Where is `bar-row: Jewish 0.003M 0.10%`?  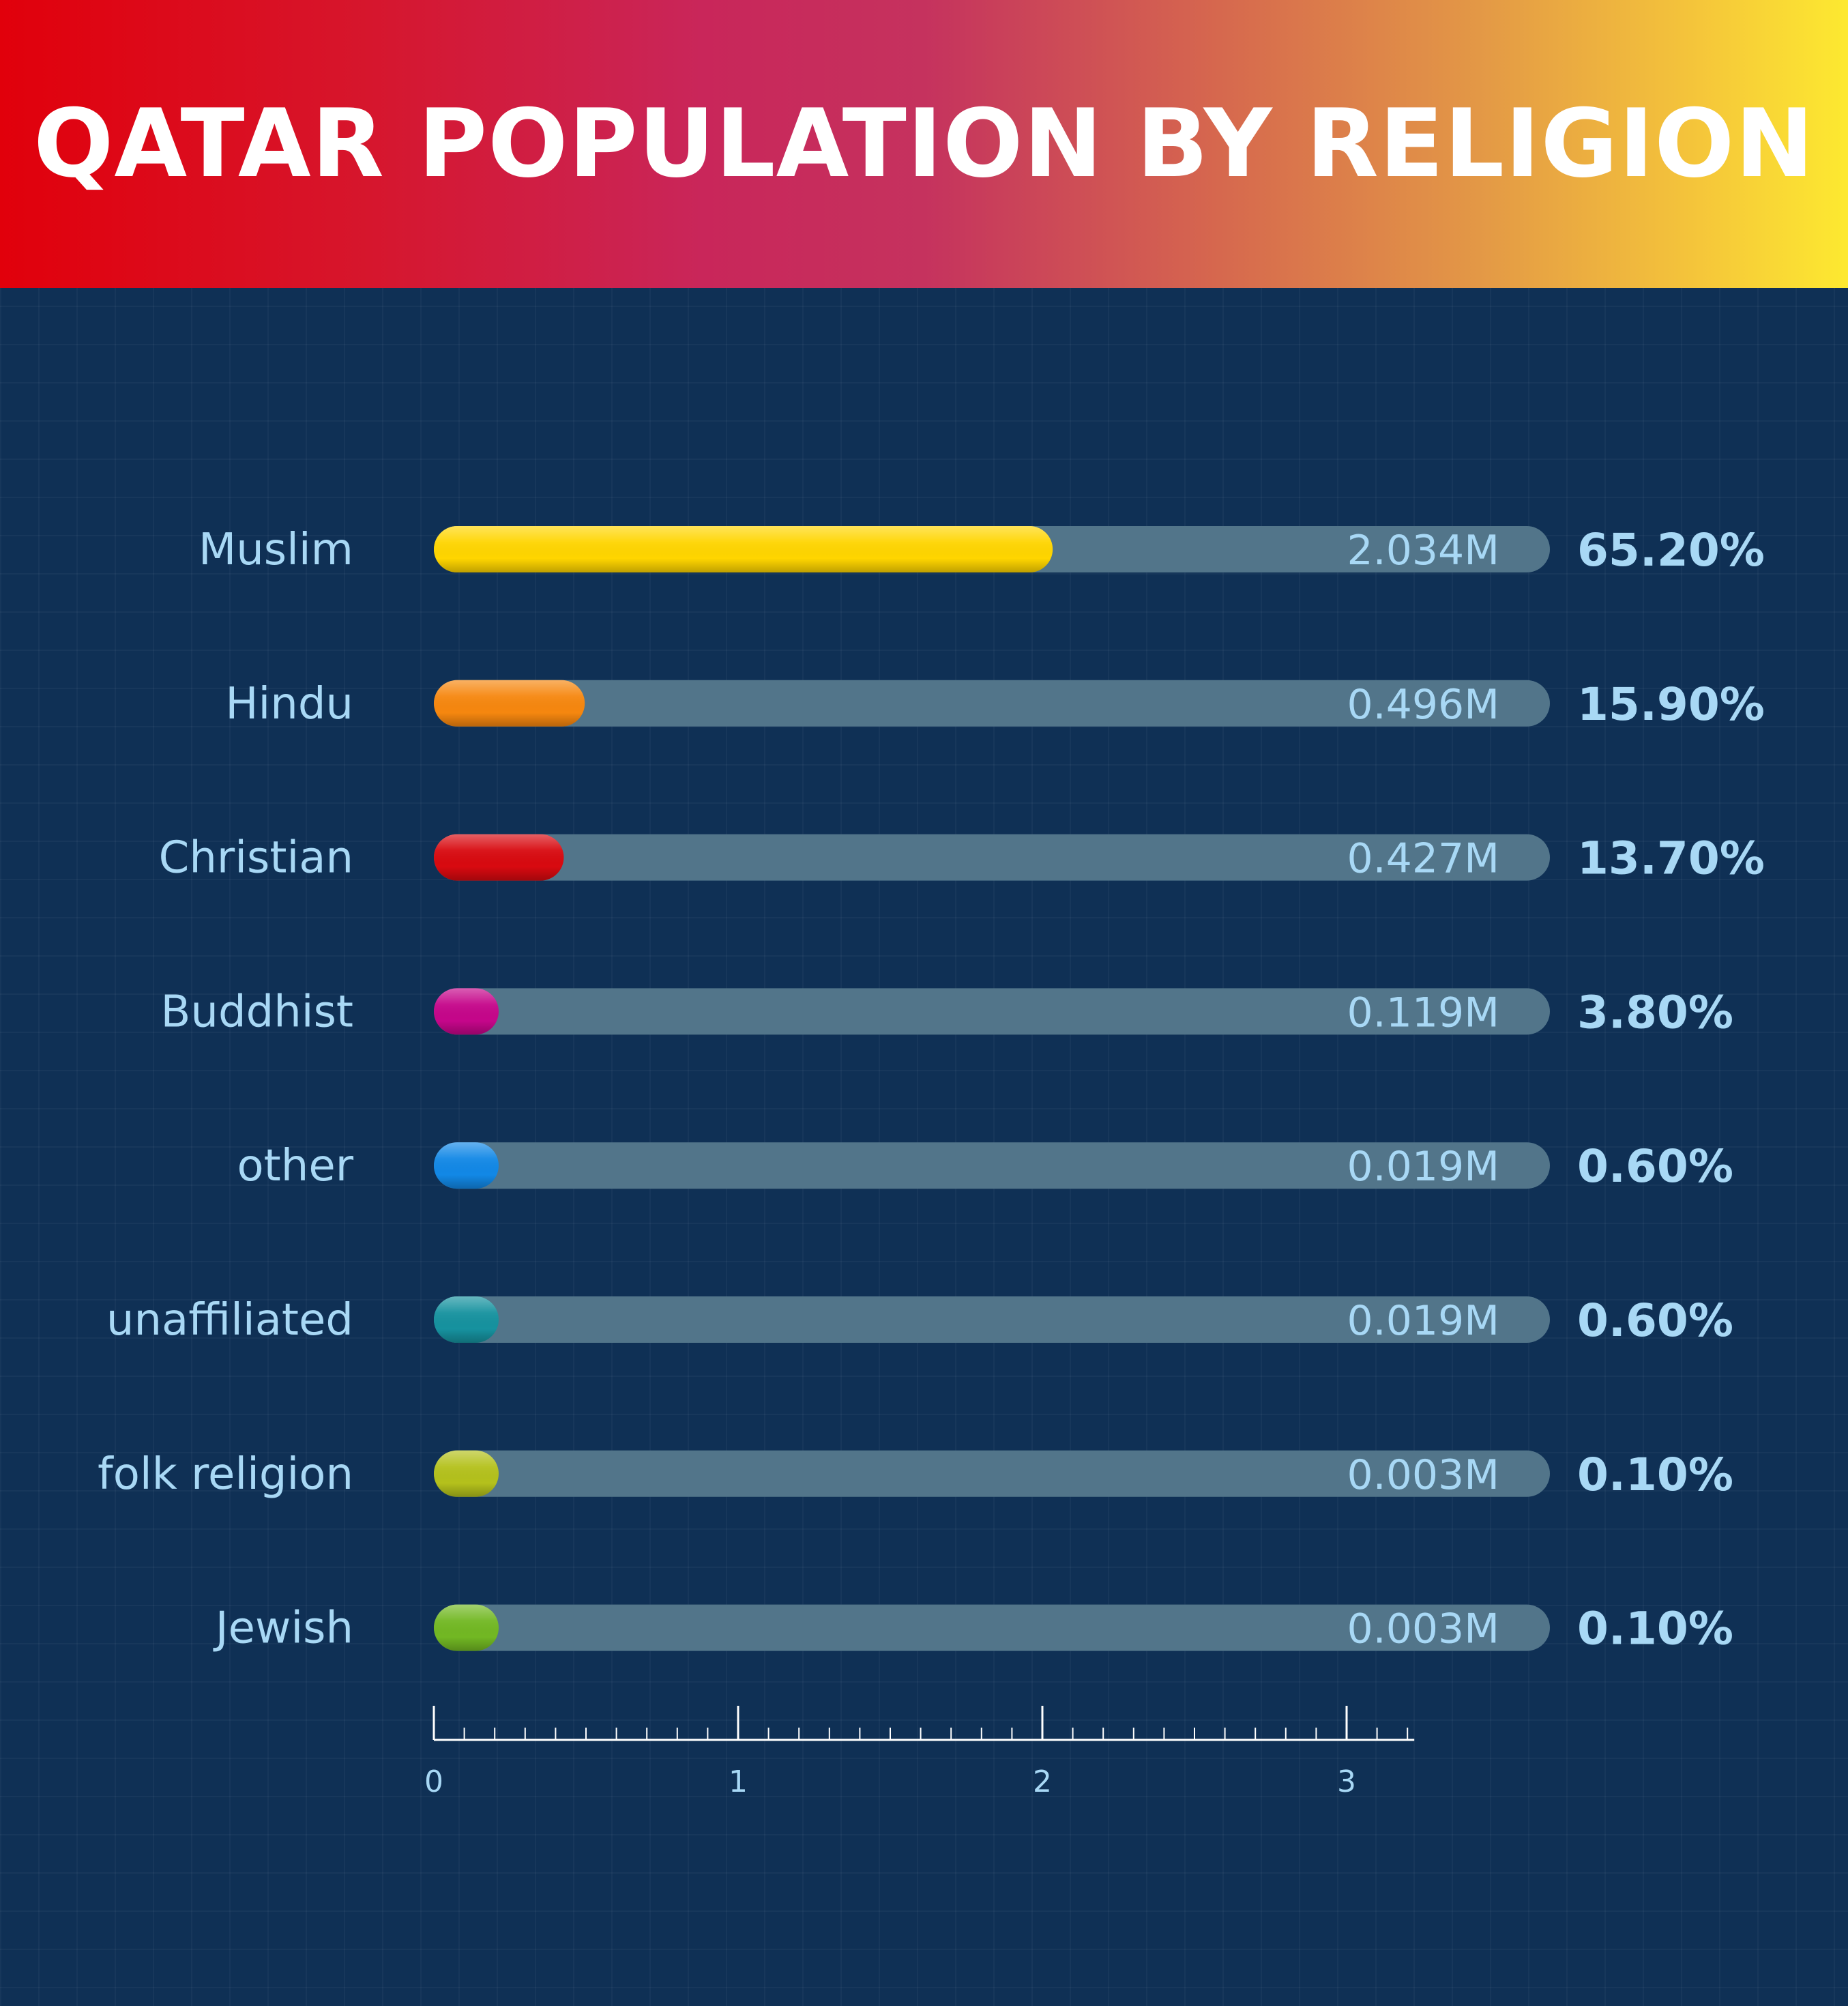
bar-row: Jewish 0.003M 0.10% is located at coordinates (973, 1629).